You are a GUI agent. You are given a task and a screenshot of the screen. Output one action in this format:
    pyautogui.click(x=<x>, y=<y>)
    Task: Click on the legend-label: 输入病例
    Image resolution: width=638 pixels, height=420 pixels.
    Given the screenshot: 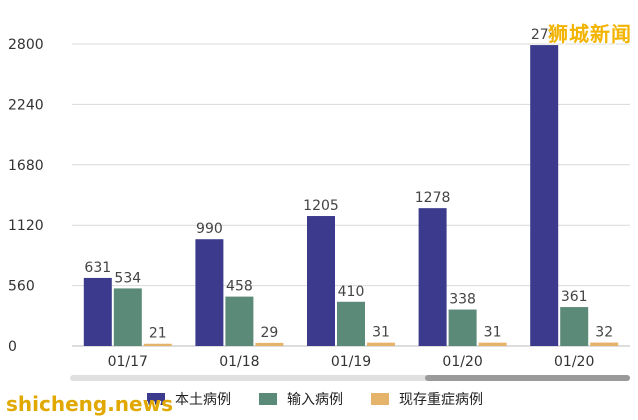 What is the action you would take?
    pyautogui.click(x=315, y=400)
    